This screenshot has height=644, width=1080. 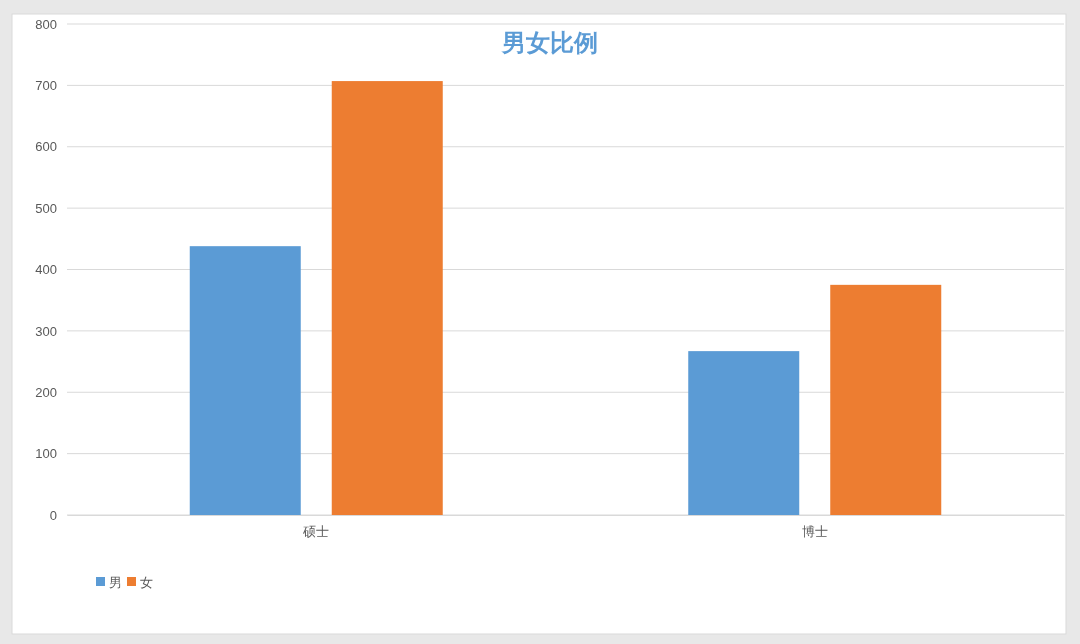 I want to click on x-tick-label: 博士, so click(x=814, y=532).